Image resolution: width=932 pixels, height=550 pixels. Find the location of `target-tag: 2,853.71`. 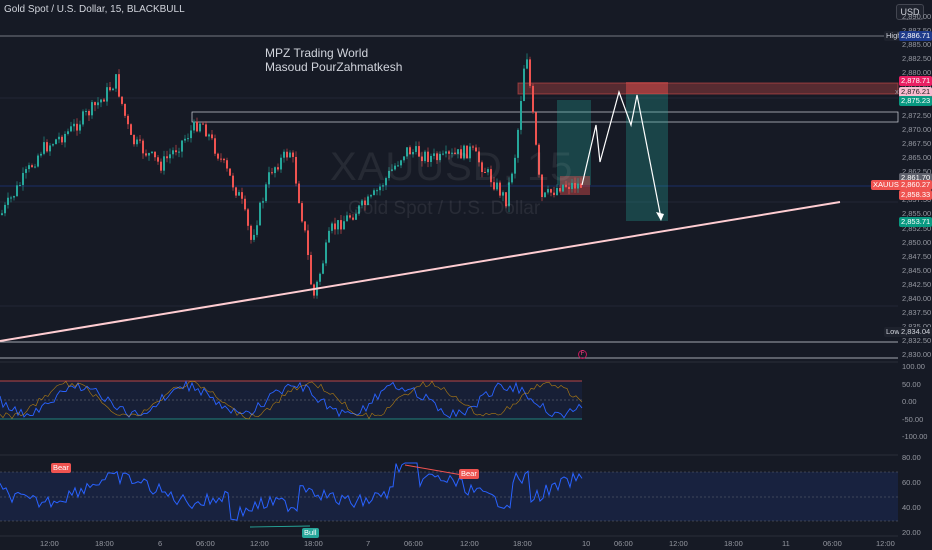

target-tag: 2,853.71 is located at coordinates (915, 222).